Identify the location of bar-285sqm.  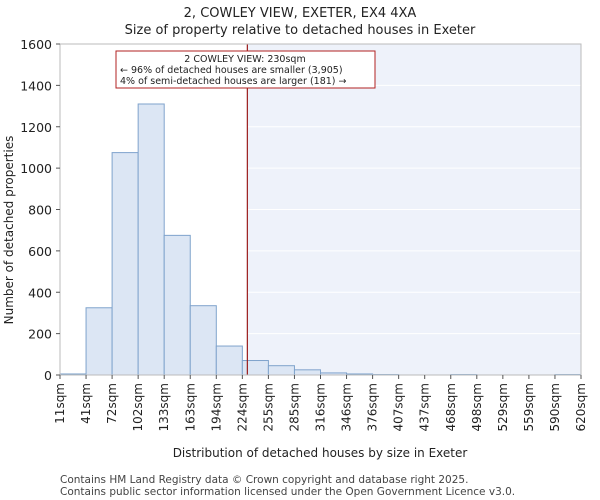
(307, 372).